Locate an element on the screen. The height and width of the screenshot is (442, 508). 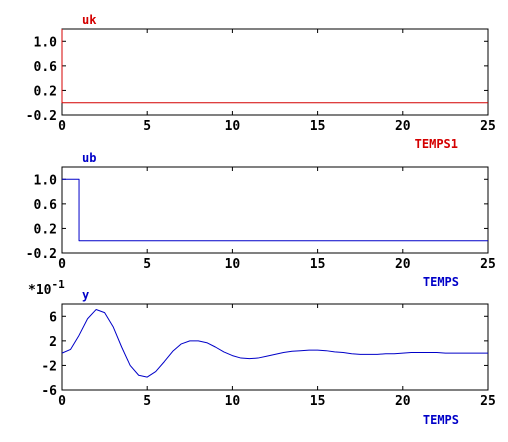
x-axis-label: TEMPS1 is located at coordinates (436, 144).